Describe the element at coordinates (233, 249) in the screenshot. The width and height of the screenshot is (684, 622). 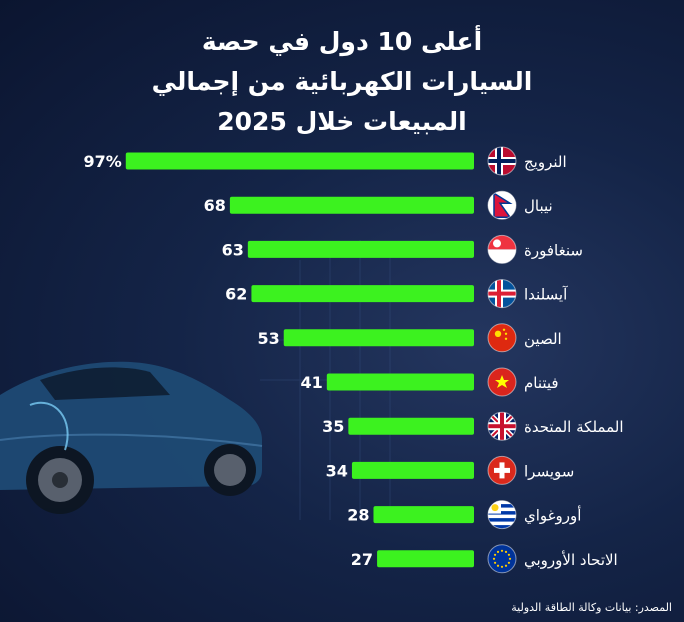
I see `data-label: 63` at that location.